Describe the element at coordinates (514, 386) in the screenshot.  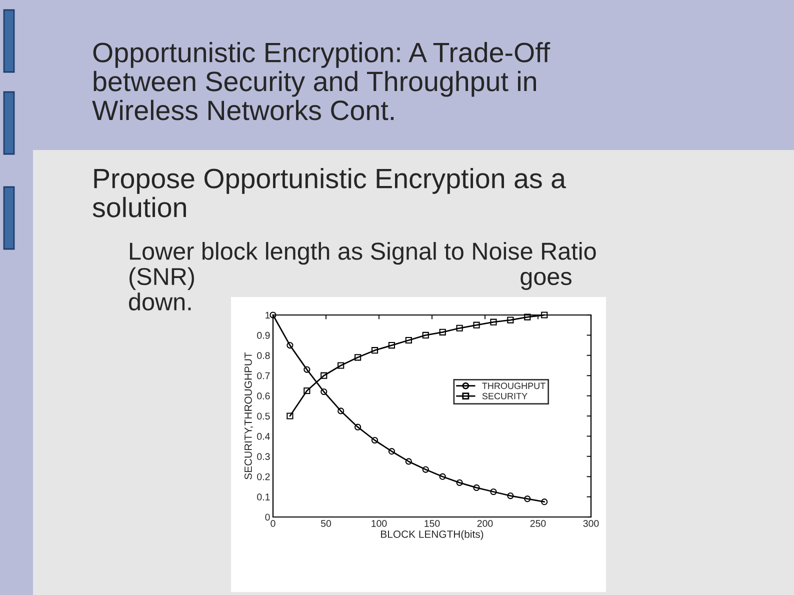
I see `legend-label: THROUGHPUT` at that location.